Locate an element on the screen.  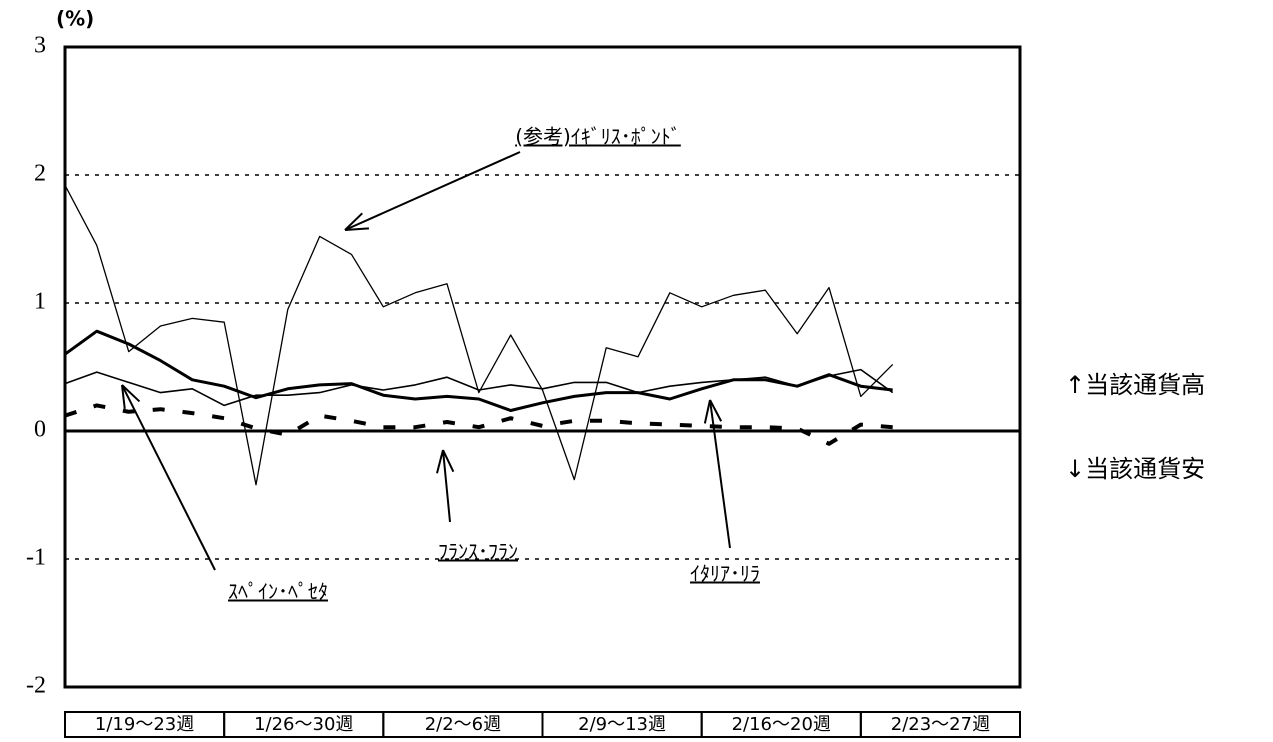
x-group-label: 2/2～6週 is located at coordinates (463, 724).